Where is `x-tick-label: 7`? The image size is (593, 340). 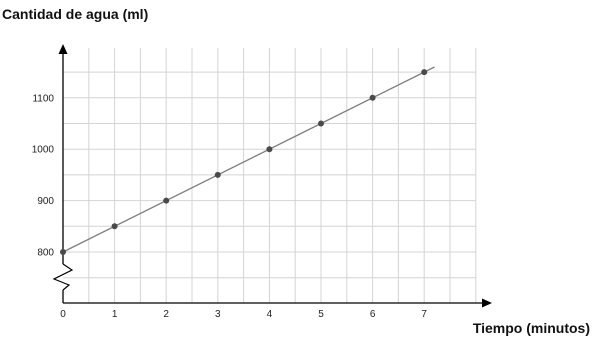 x-tick-label: 7 is located at coordinates (424, 314).